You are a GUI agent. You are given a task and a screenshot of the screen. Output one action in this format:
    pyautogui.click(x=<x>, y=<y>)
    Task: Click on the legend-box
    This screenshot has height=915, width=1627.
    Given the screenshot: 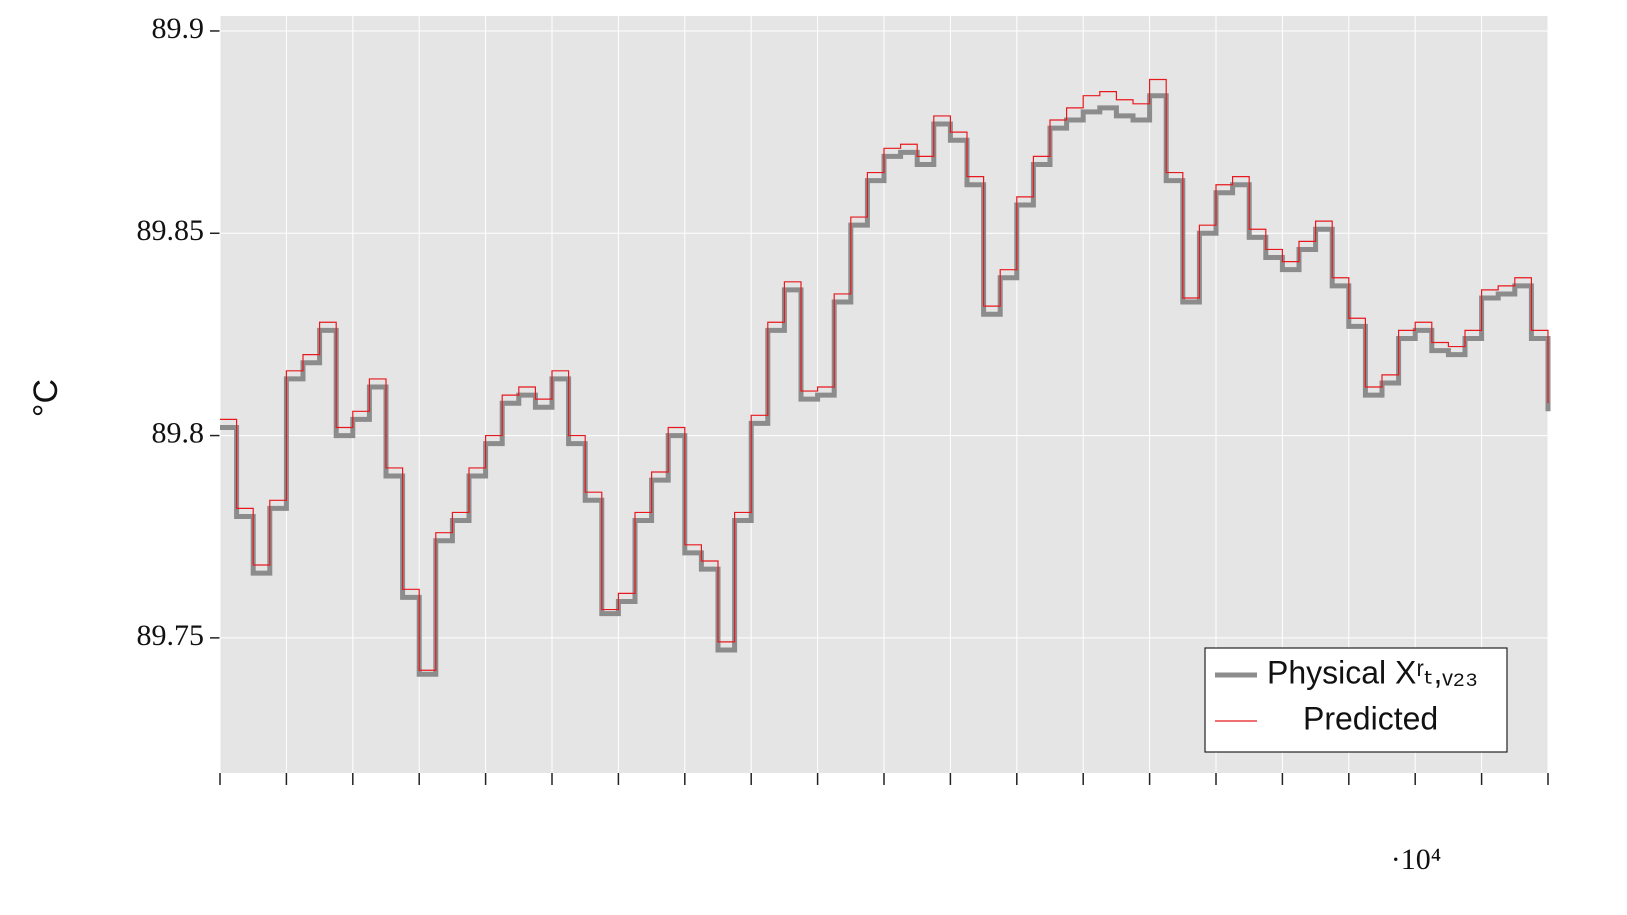 What is the action you would take?
    pyautogui.click(x=1356, y=700)
    